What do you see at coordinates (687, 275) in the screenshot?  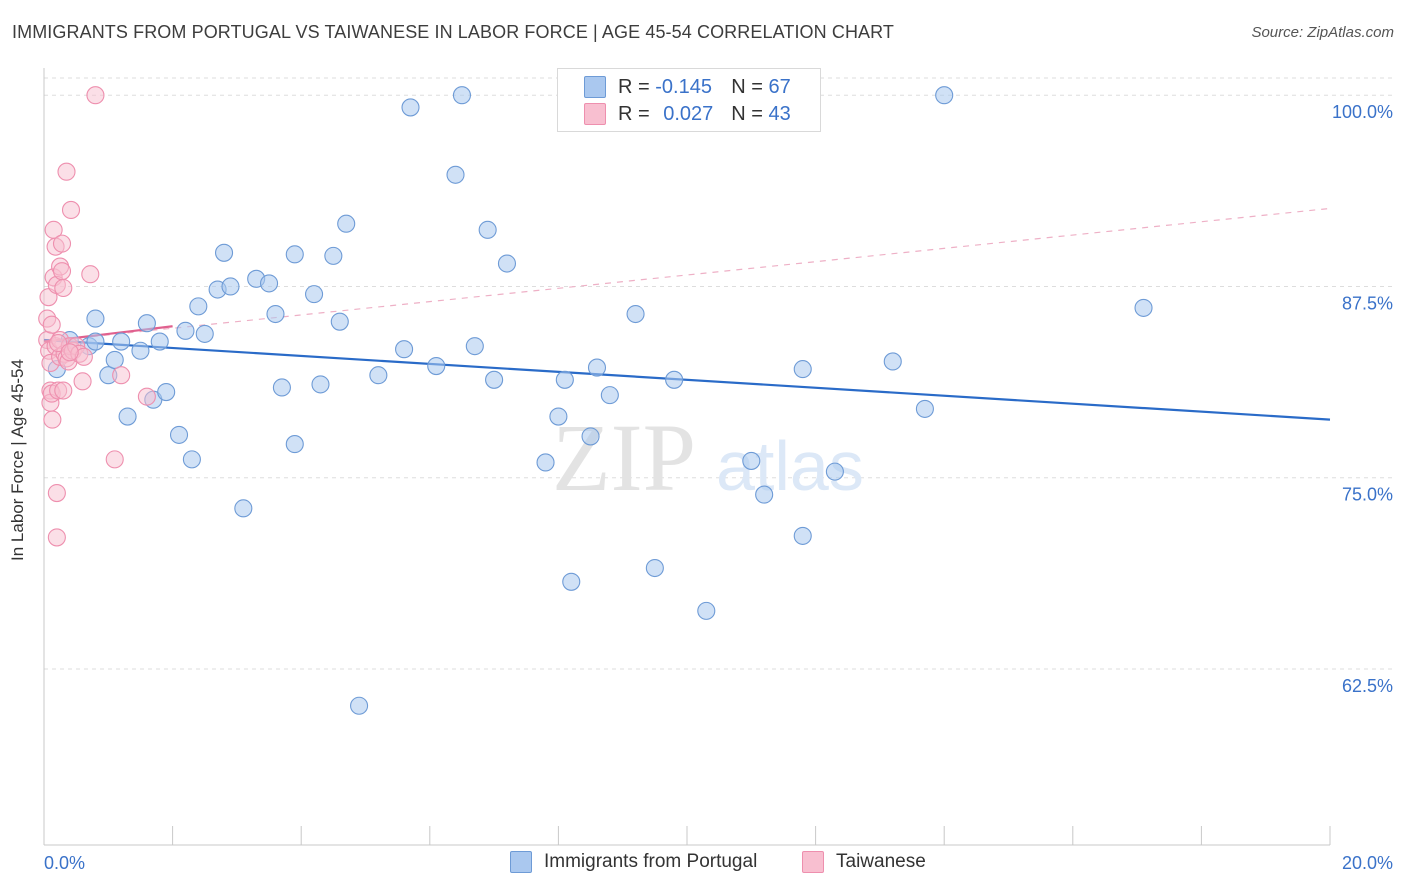 I see `taiwanese-trendline-extended` at bounding box center [687, 275].